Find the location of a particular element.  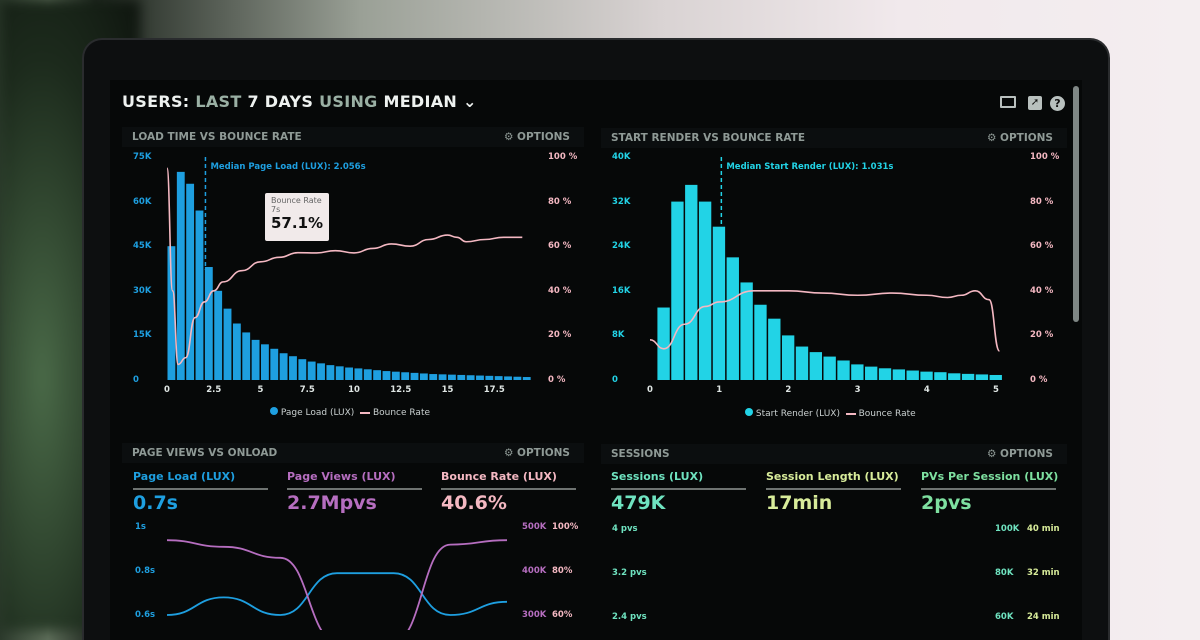

y-tick-left: 24K is located at coordinates (621, 246).